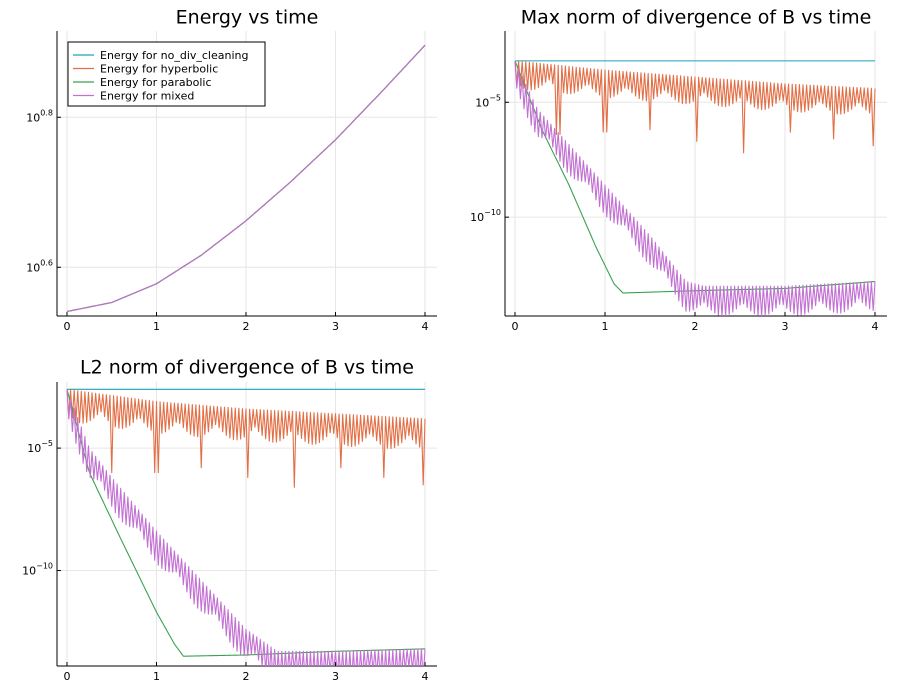 Image resolution: width=900 pixels, height=700 pixels. I want to click on legend-label: Energy for hyperbolic, so click(159, 69).